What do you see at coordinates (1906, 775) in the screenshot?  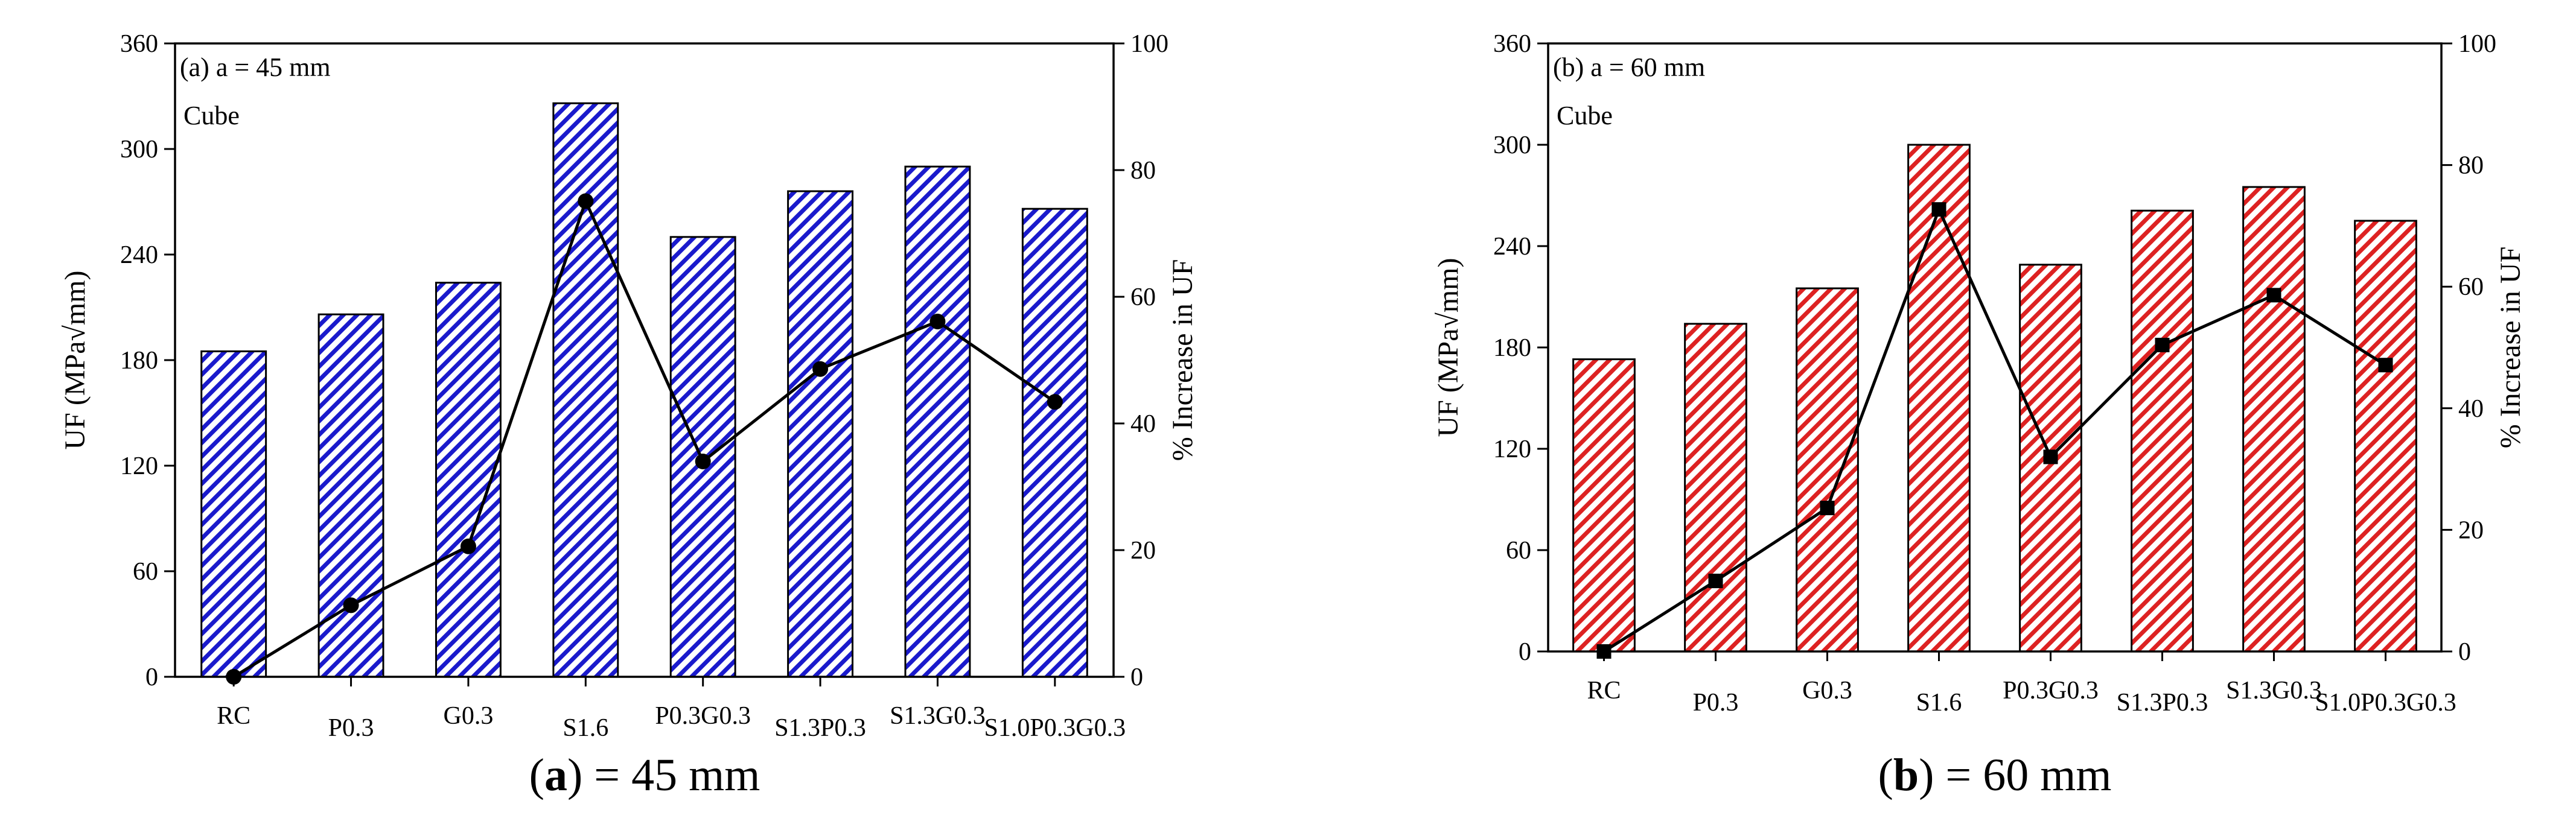 I see `caption-letter-b: b` at bounding box center [1906, 775].